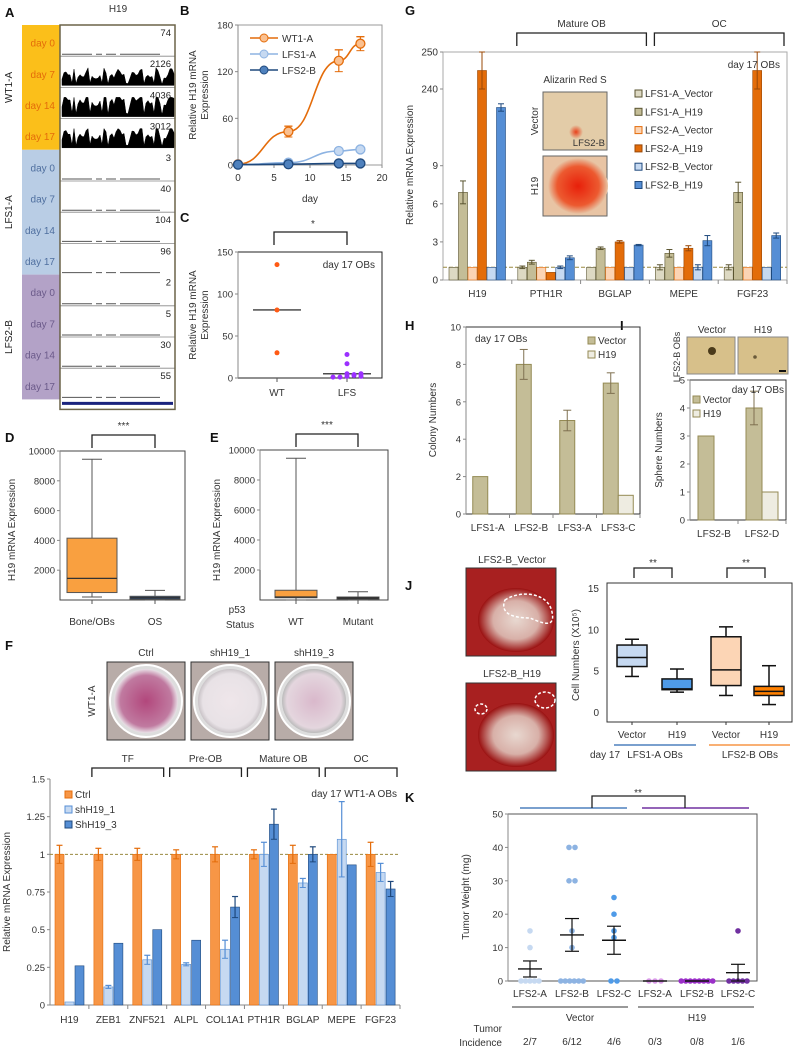  I want to click on y-tick-label: 10000, so click(242, 451).